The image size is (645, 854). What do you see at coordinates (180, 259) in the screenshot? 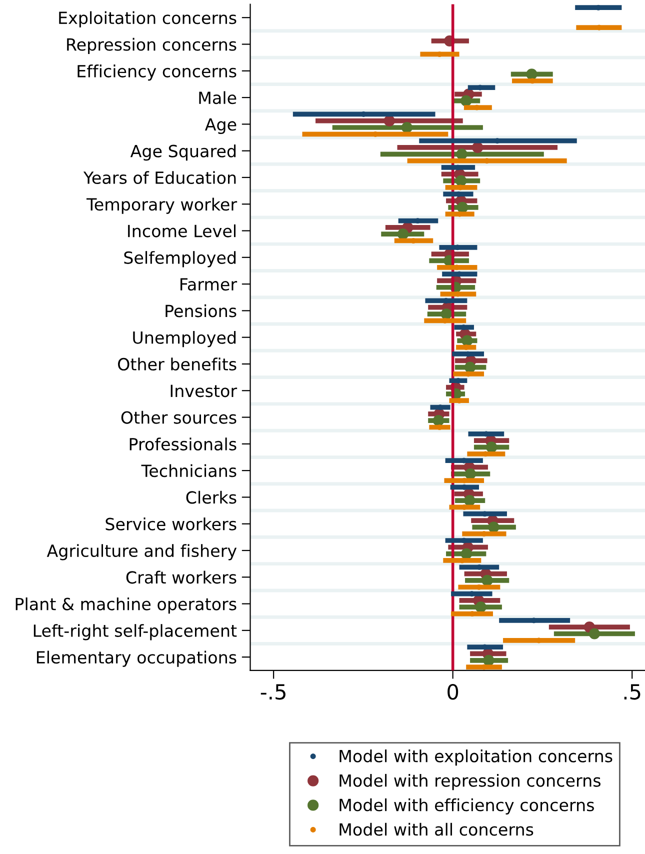
I see `y-tick-label: Selfemployed` at bounding box center [180, 259].